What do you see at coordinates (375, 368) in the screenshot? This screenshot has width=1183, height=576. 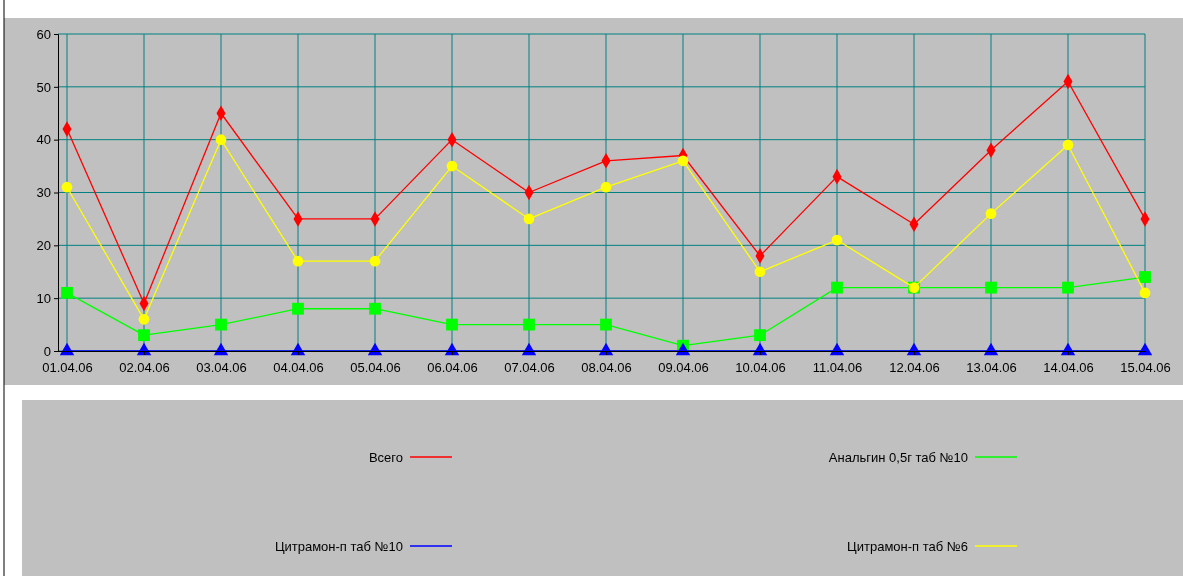 I see `x-tick-label: 05.04.06` at bounding box center [375, 368].